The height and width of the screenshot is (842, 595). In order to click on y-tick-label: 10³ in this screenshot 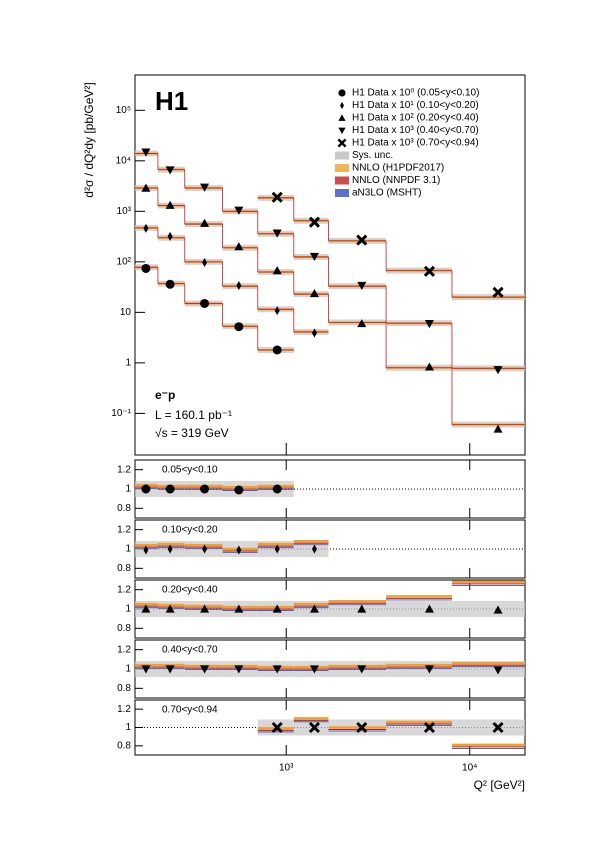, I will do `click(124, 211)`.